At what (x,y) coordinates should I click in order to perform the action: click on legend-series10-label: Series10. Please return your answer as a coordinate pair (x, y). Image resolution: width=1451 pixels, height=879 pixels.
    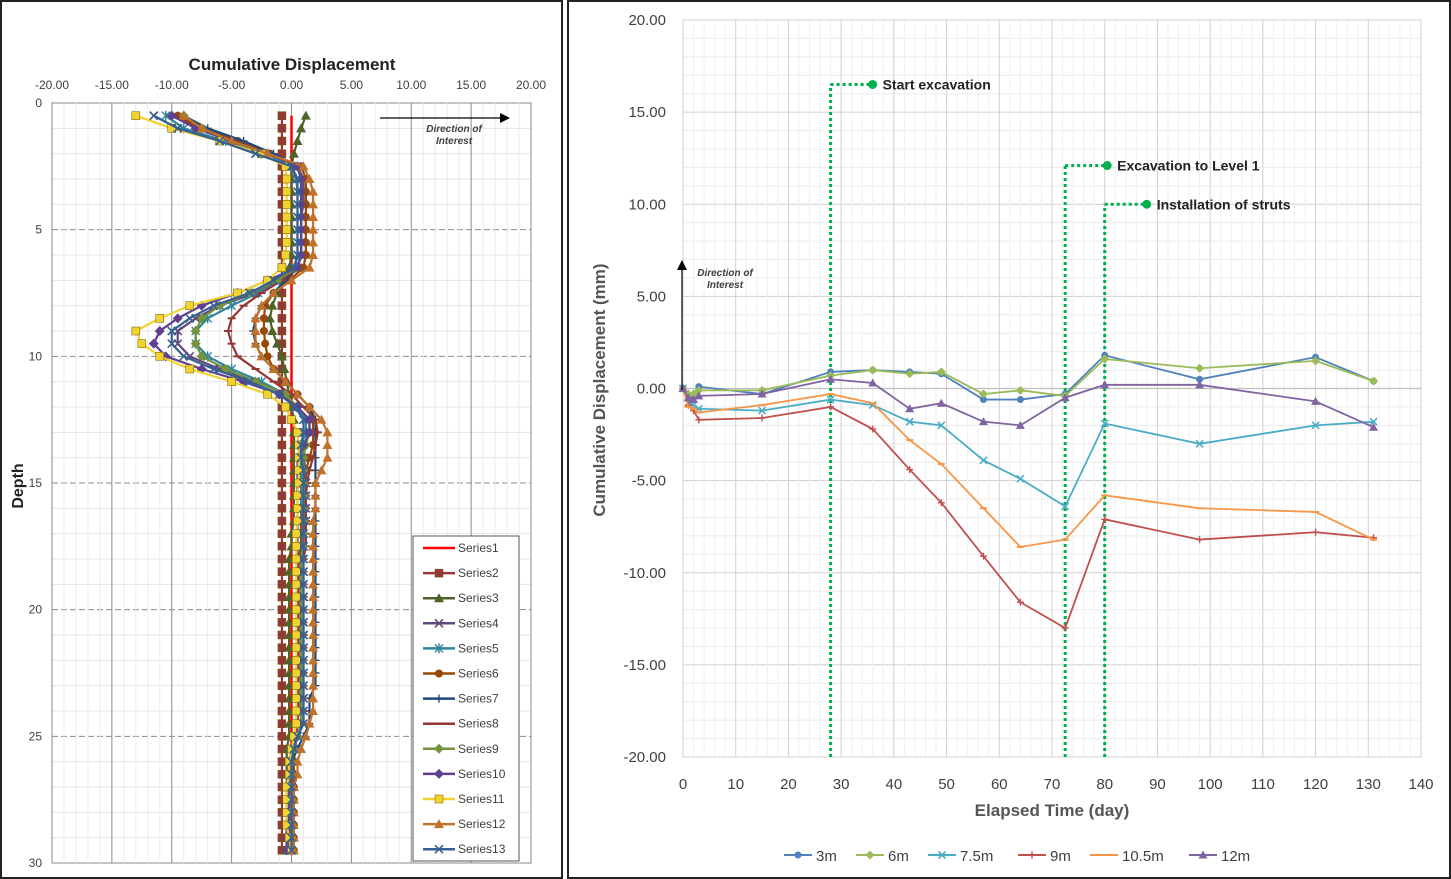
    Looking at the image, I should click on (482, 774).